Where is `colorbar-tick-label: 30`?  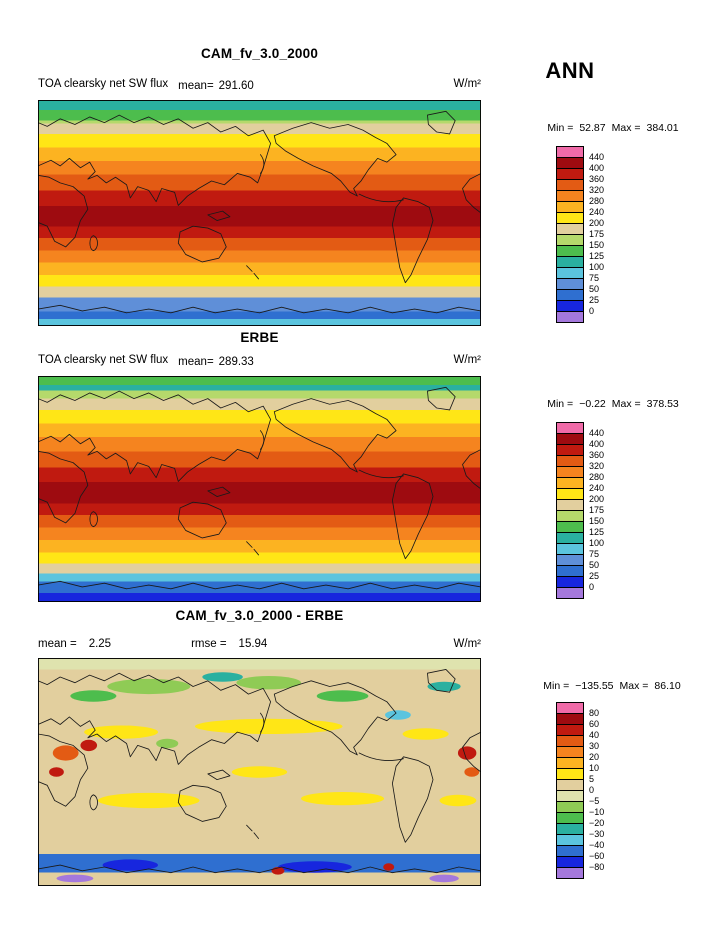
colorbar-tick-label: 30 is located at coordinates (594, 746).